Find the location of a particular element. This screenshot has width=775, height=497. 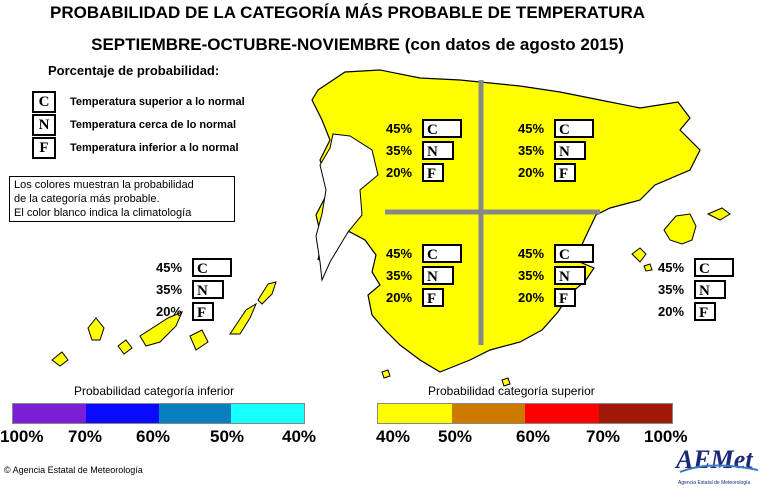

island-lanzarote is located at coordinates (267, 293).